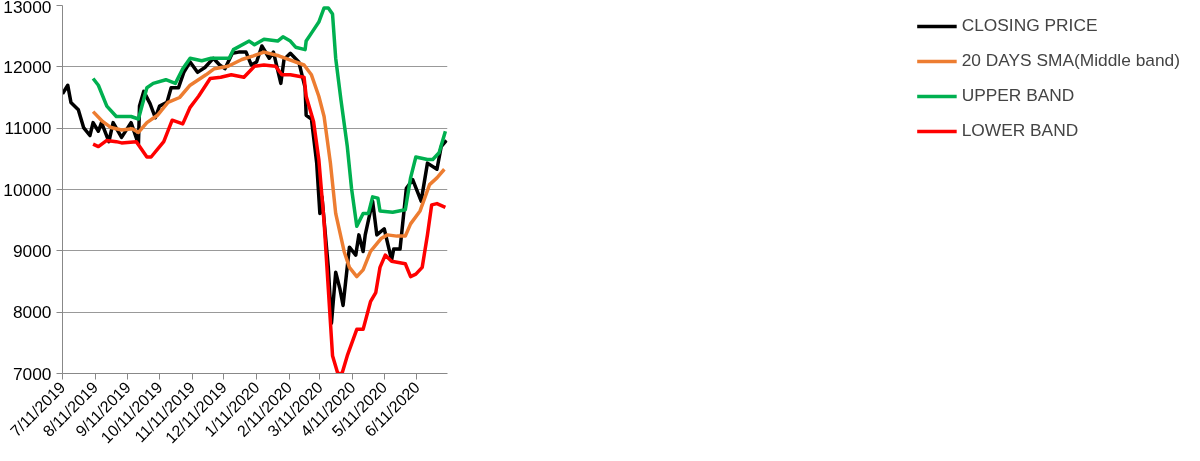 This screenshot has height=461, width=1200. Describe the element at coordinates (27, 66) in the screenshot. I see `y-tick-label: 12000` at that location.